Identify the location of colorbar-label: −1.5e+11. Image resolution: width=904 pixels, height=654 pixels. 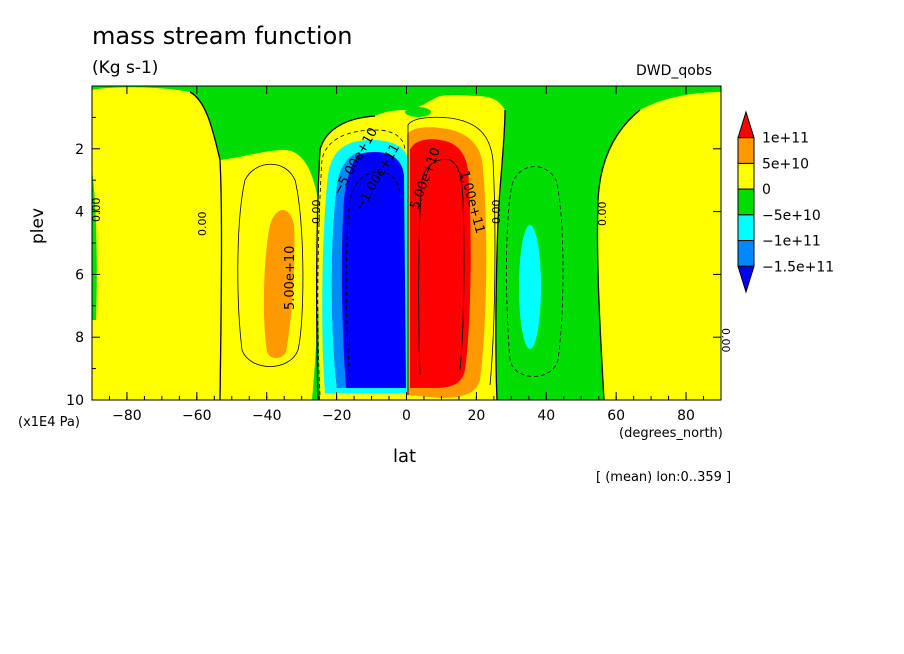
(798, 267).